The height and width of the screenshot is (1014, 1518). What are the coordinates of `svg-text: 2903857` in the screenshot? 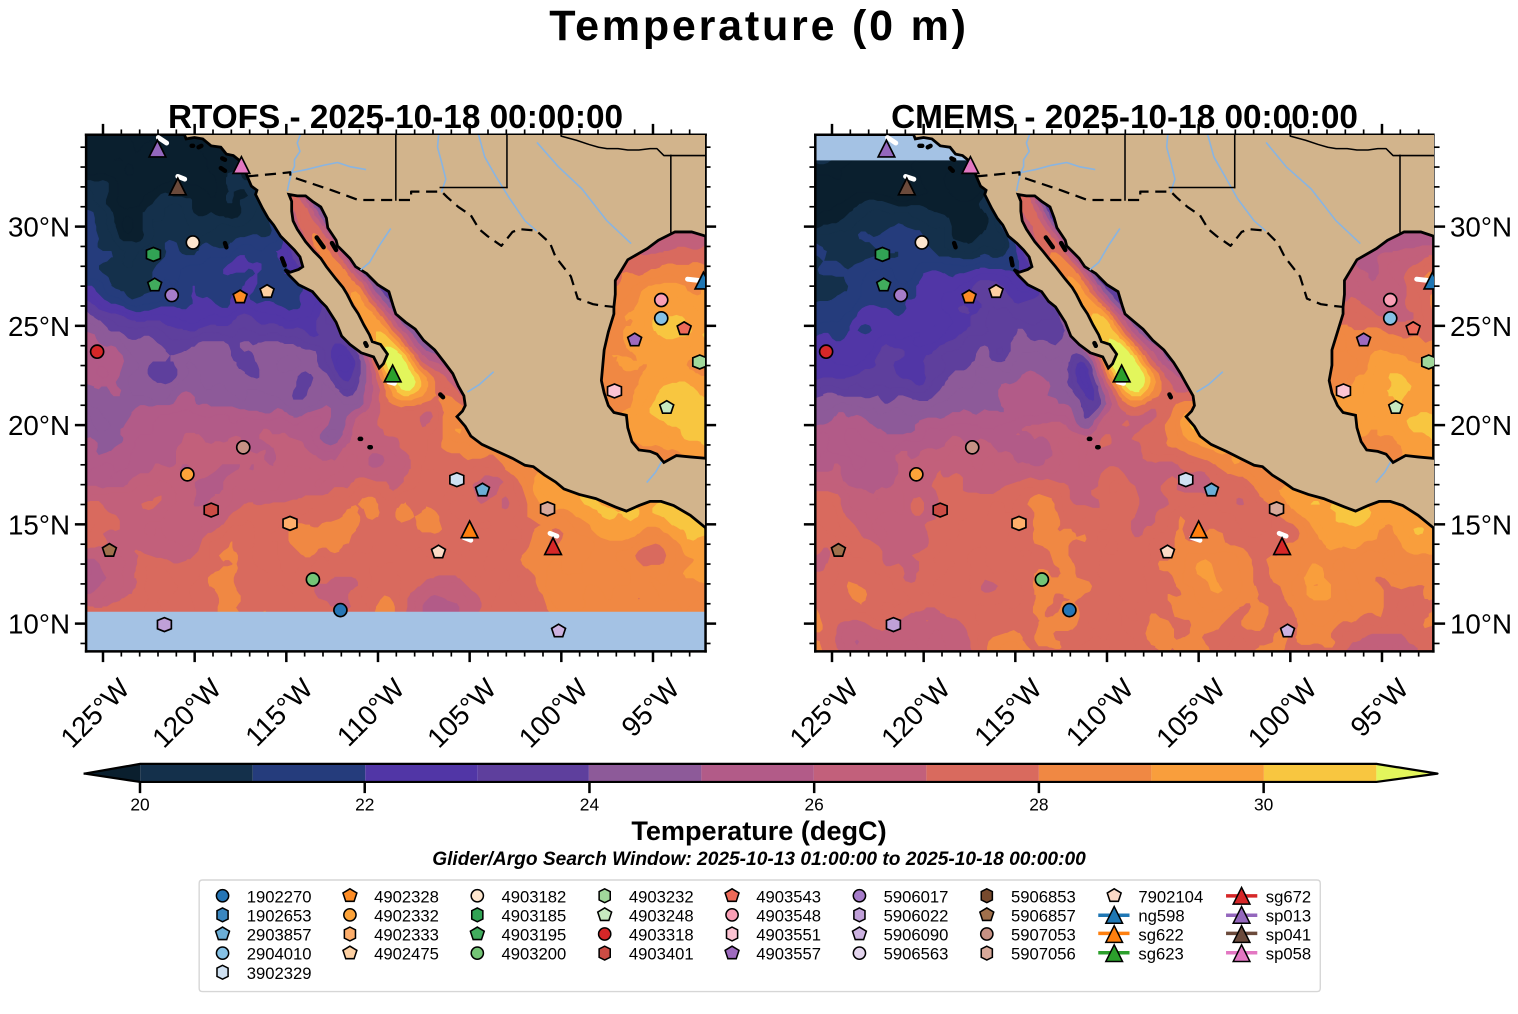 It's located at (279, 935).